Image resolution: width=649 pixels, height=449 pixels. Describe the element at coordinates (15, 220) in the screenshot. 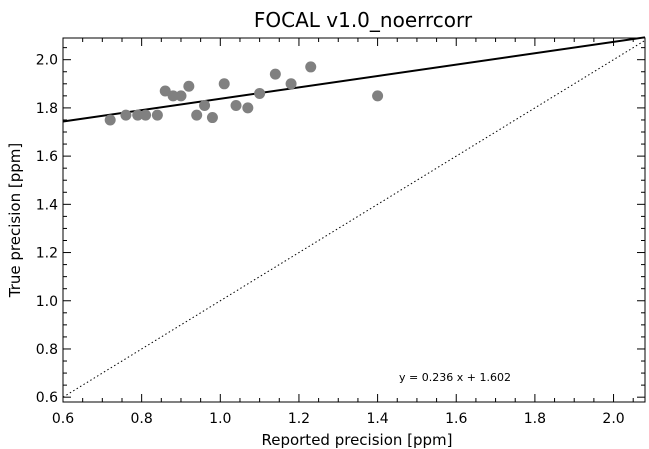

I see `y-axis-label: True precision [ppm]` at that location.